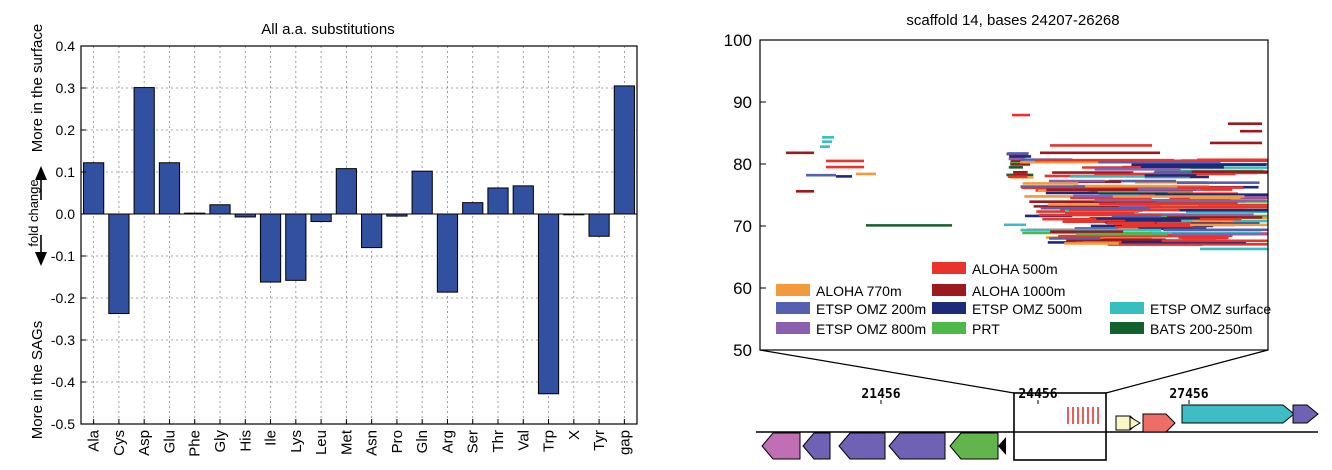 The height and width of the screenshot is (470, 1332). What do you see at coordinates (169, 188) in the screenshot?
I see `bar-glu` at bounding box center [169, 188].